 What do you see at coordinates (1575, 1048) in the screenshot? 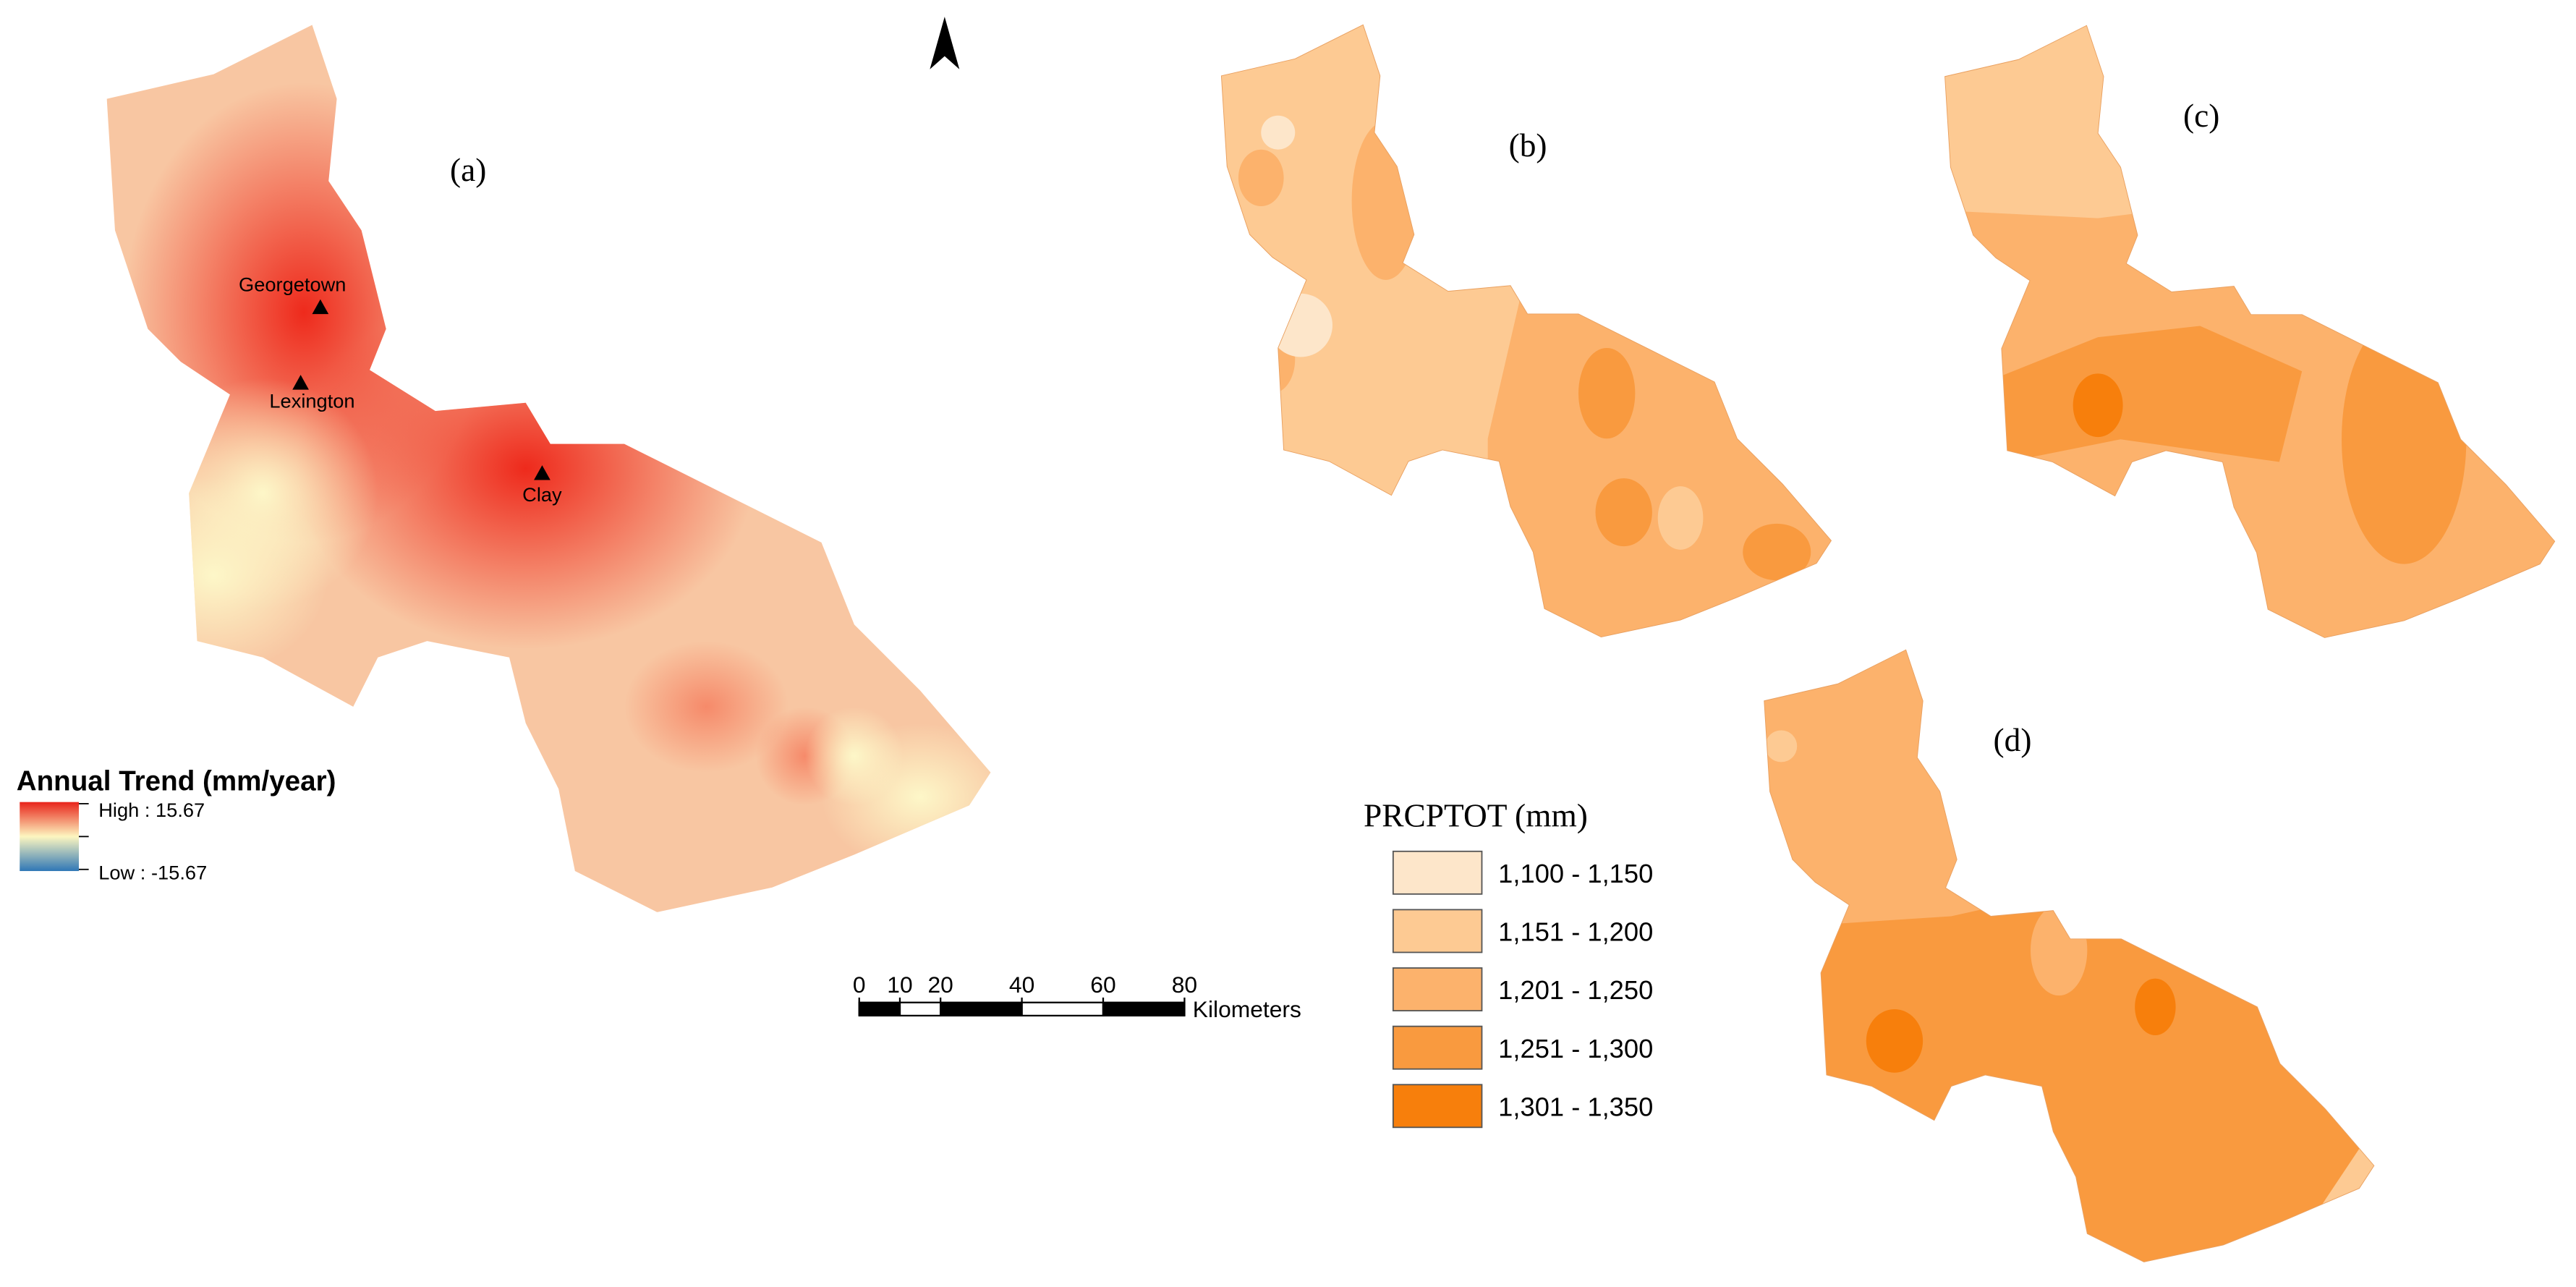
I see `legend-label: 1,251 - 1,300` at bounding box center [1575, 1048].